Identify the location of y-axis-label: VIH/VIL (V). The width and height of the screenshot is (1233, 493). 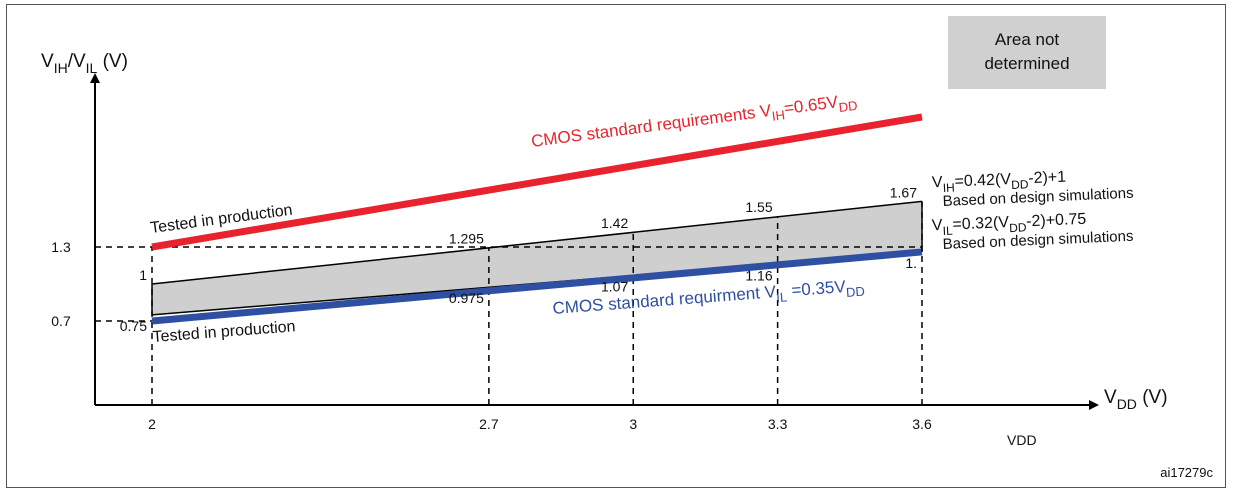
(84, 63).